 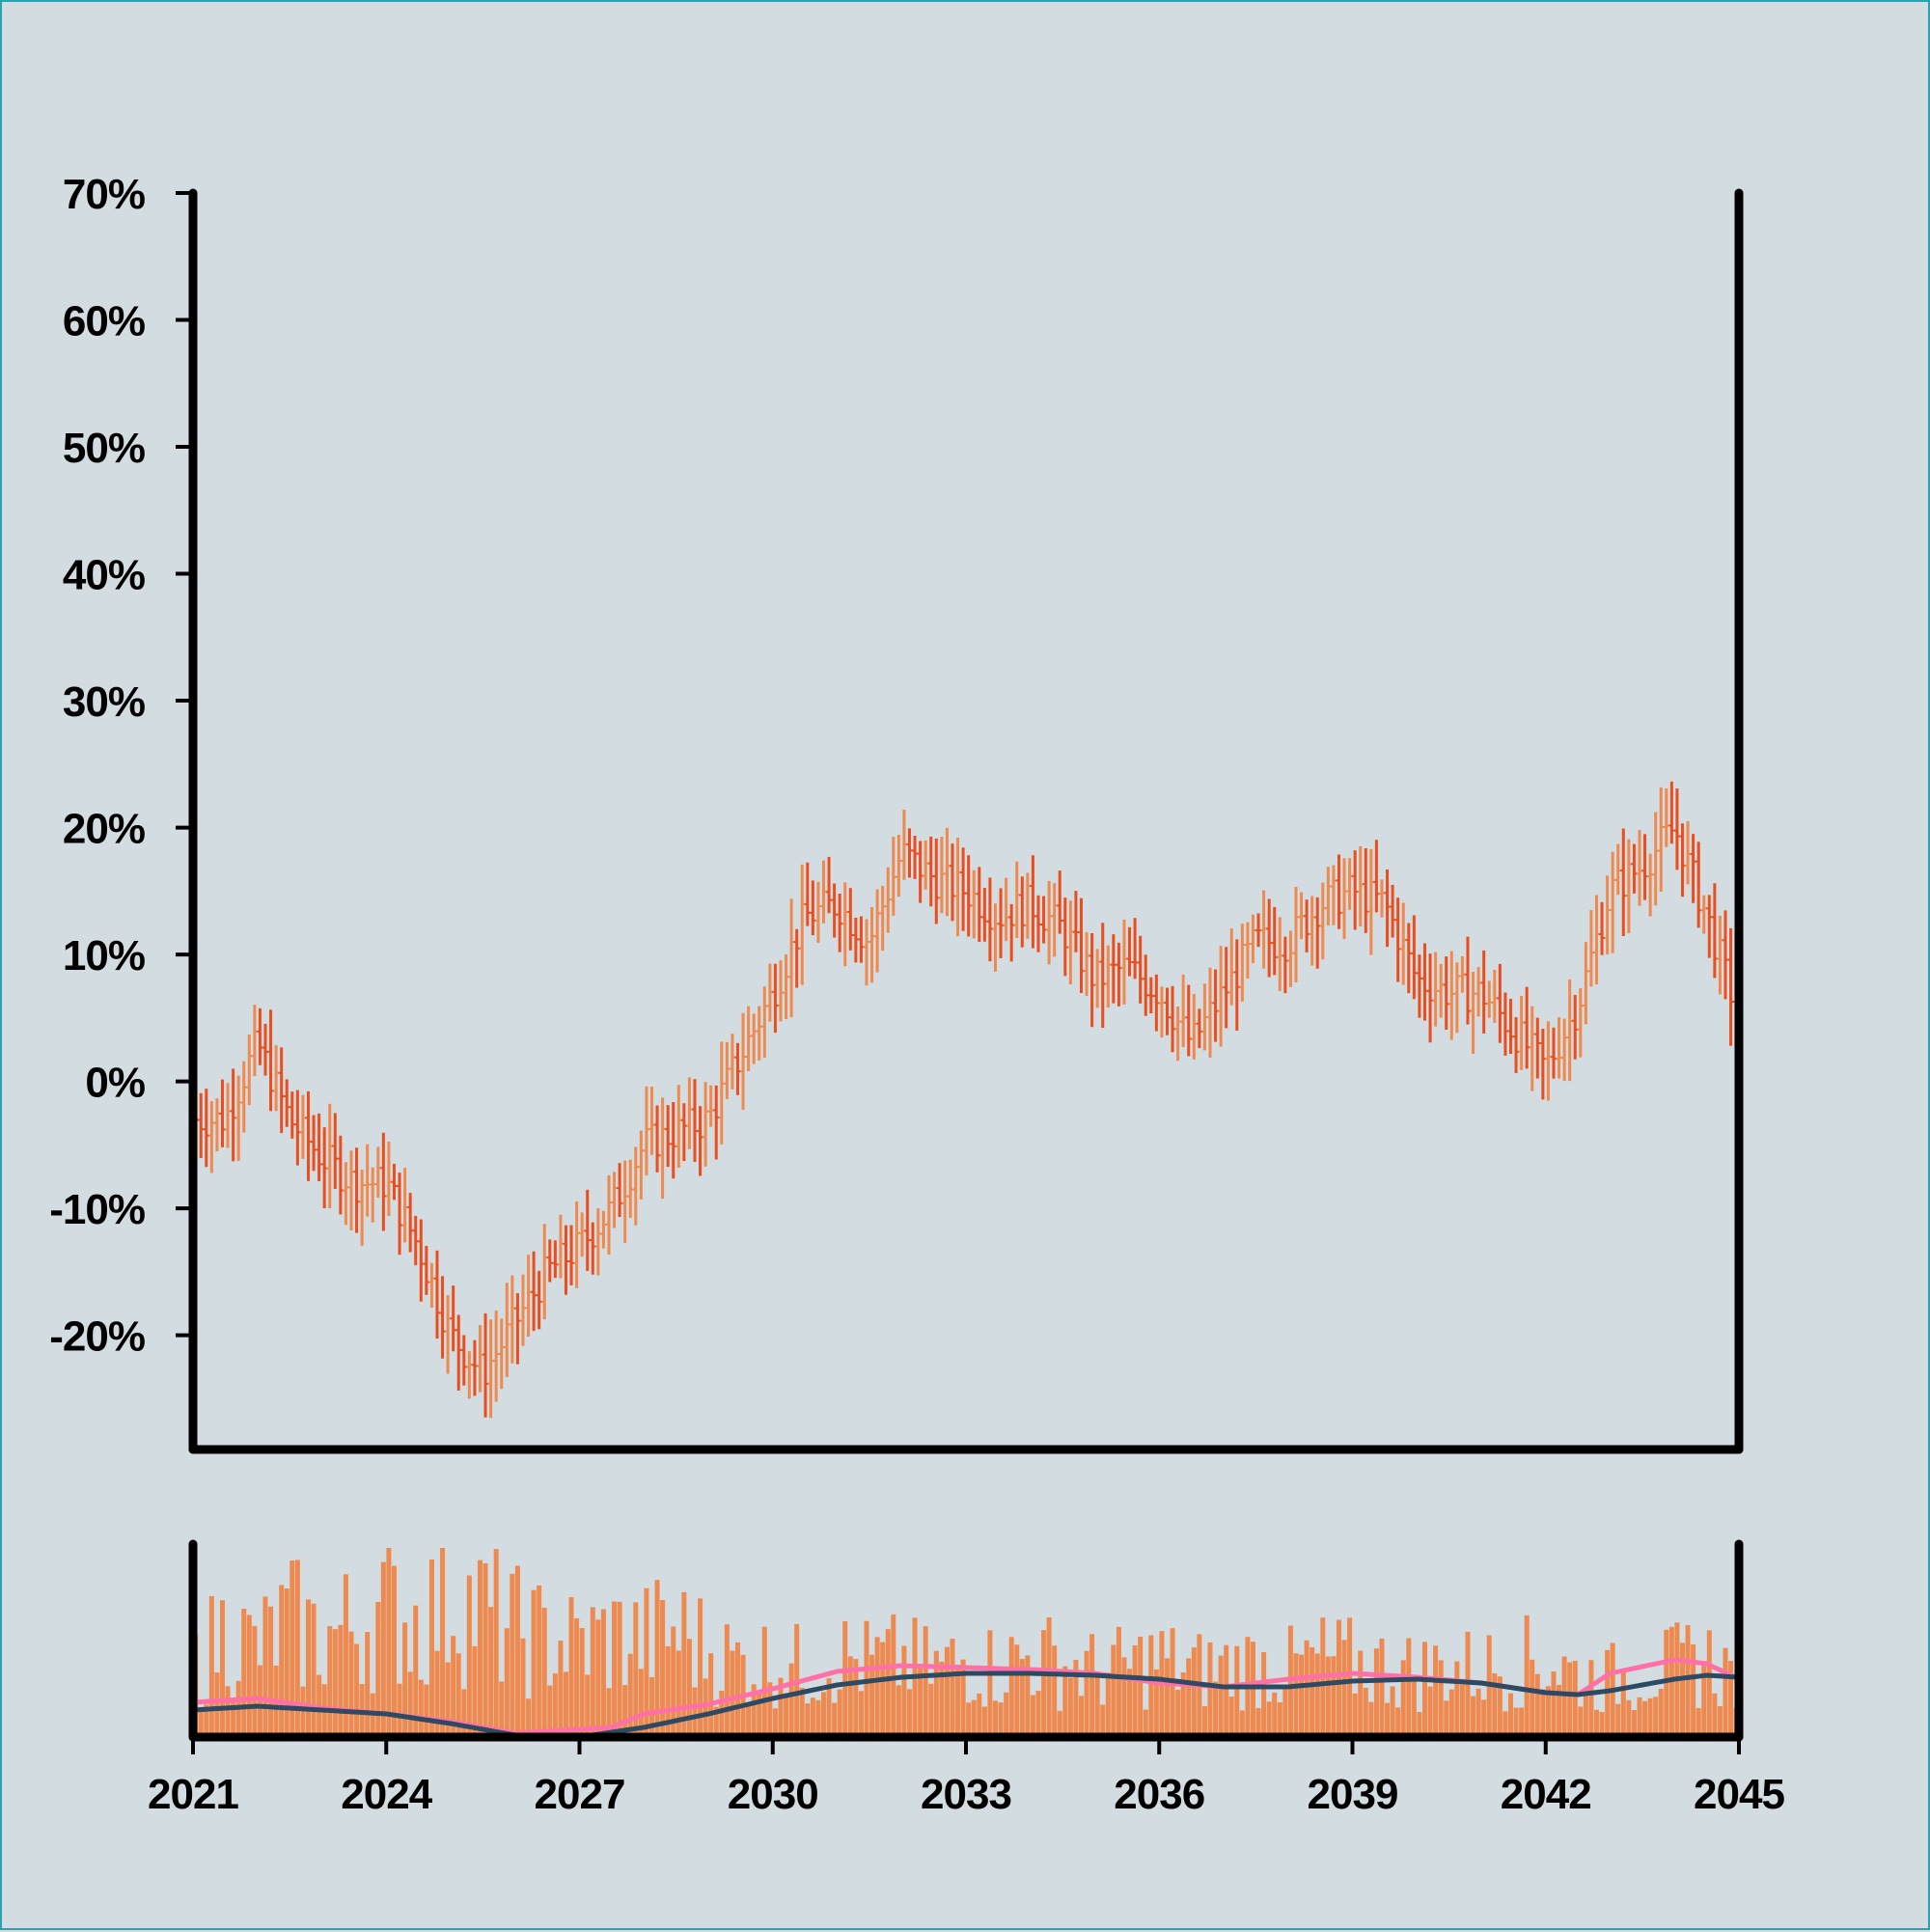 What do you see at coordinates (1546, 1794) in the screenshot?
I see `x-tick-label: 2042` at bounding box center [1546, 1794].